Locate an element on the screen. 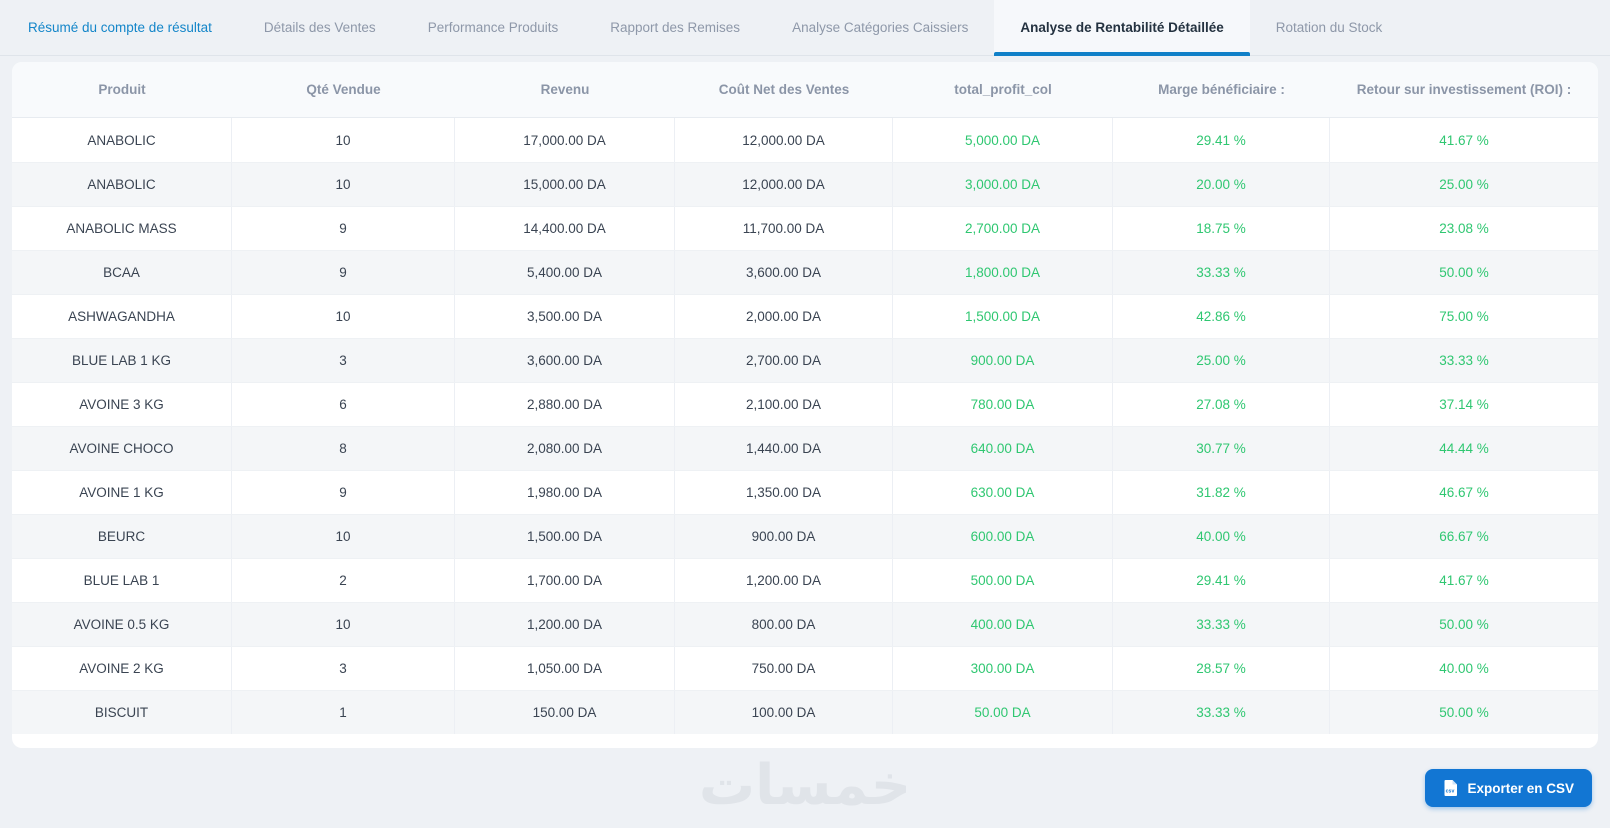 This screenshot has width=1610, height=828. table-cell: 14,400.00 DA is located at coordinates (565, 228).